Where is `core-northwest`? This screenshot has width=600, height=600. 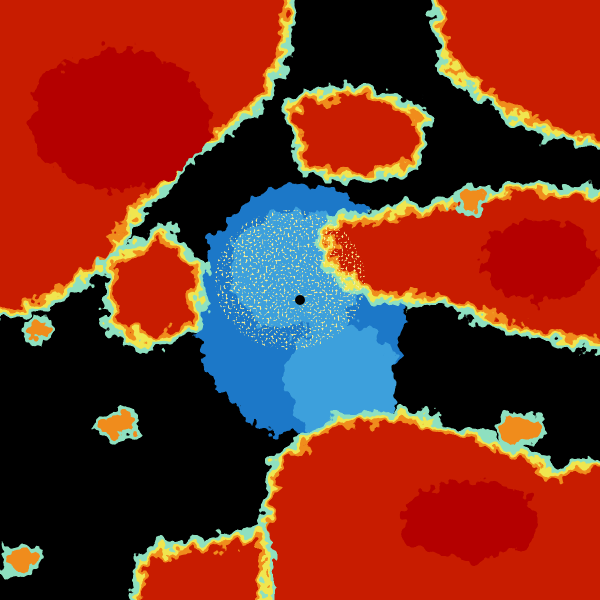 core-northwest is located at coordinates (120, 120).